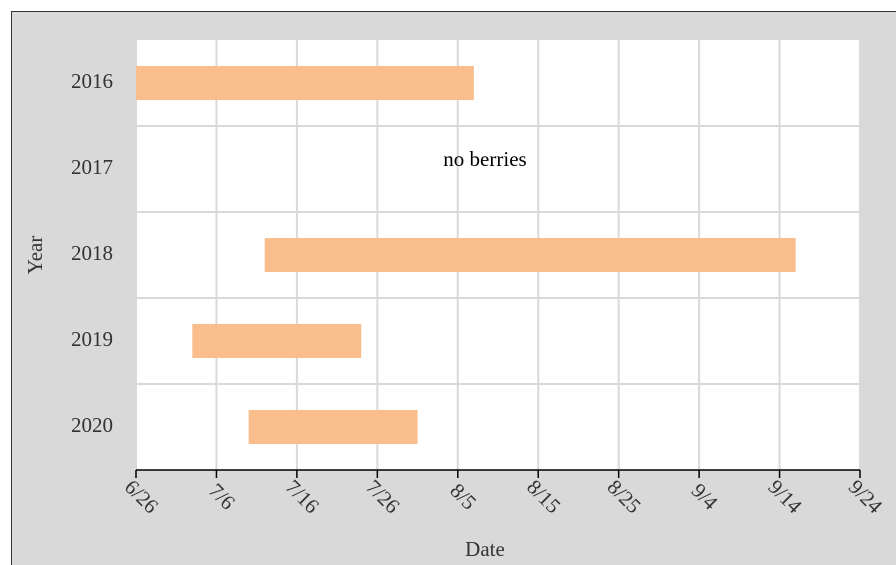 The image size is (896, 565). What do you see at coordinates (92, 425) in the screenshot?
I see `y-tick-label: 2020` at bounding box center [92, 425].